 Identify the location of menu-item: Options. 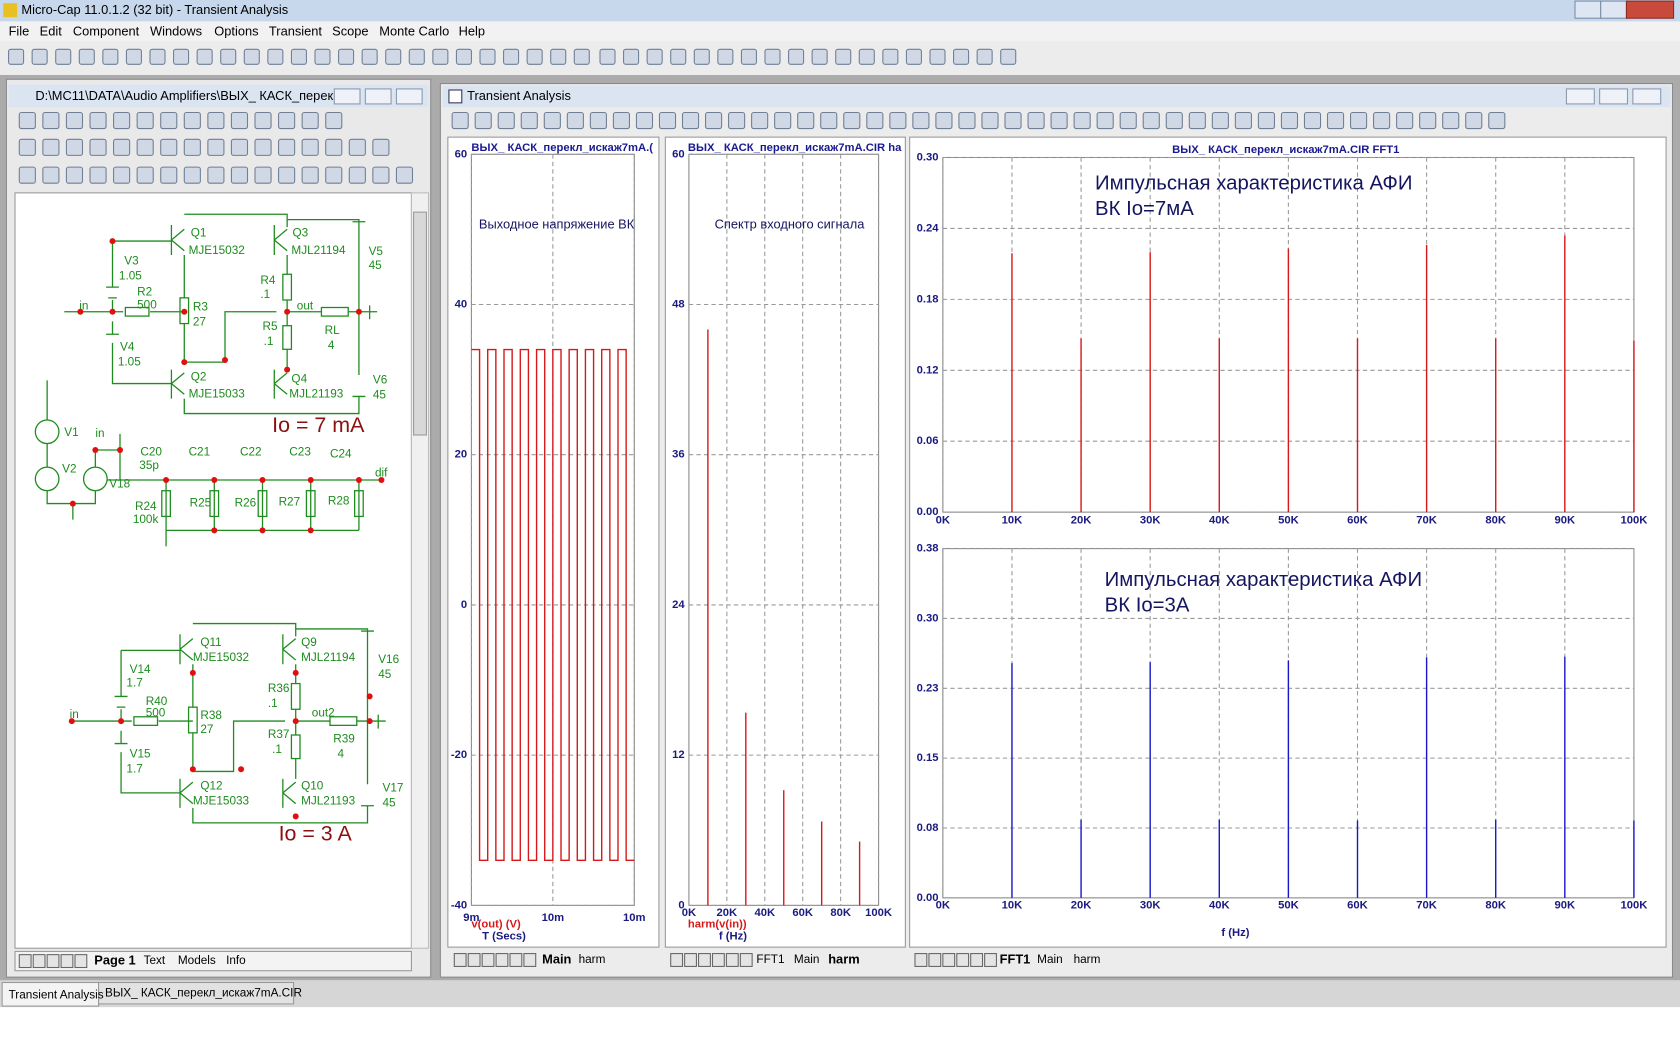
(236, 31).